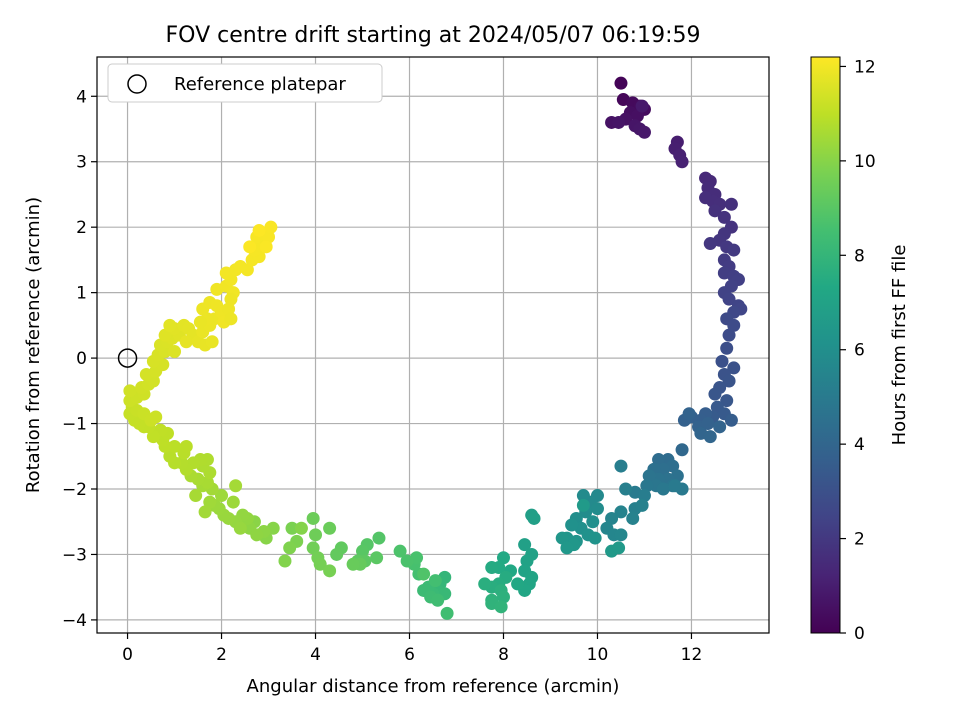  I want to click on y-tick-label: 3, so click(81, 163).